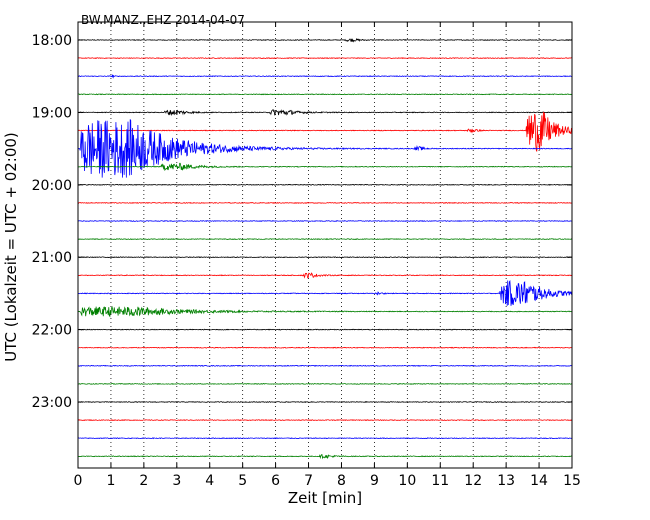  What do you see at coordinates (308, 481) in the screenshot?
I see `x-tick-label: 7` at bounding box center [308, 481].